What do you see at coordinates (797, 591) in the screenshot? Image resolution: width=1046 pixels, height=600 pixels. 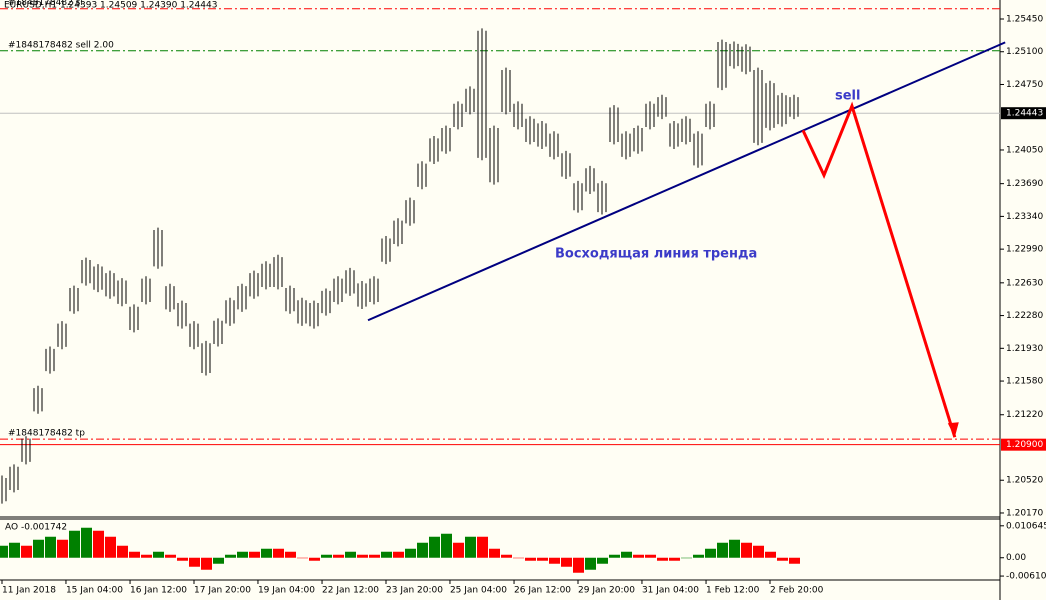 I see `x-tick-label: 2 Feb 20:00` at bounding box center [797, 591].